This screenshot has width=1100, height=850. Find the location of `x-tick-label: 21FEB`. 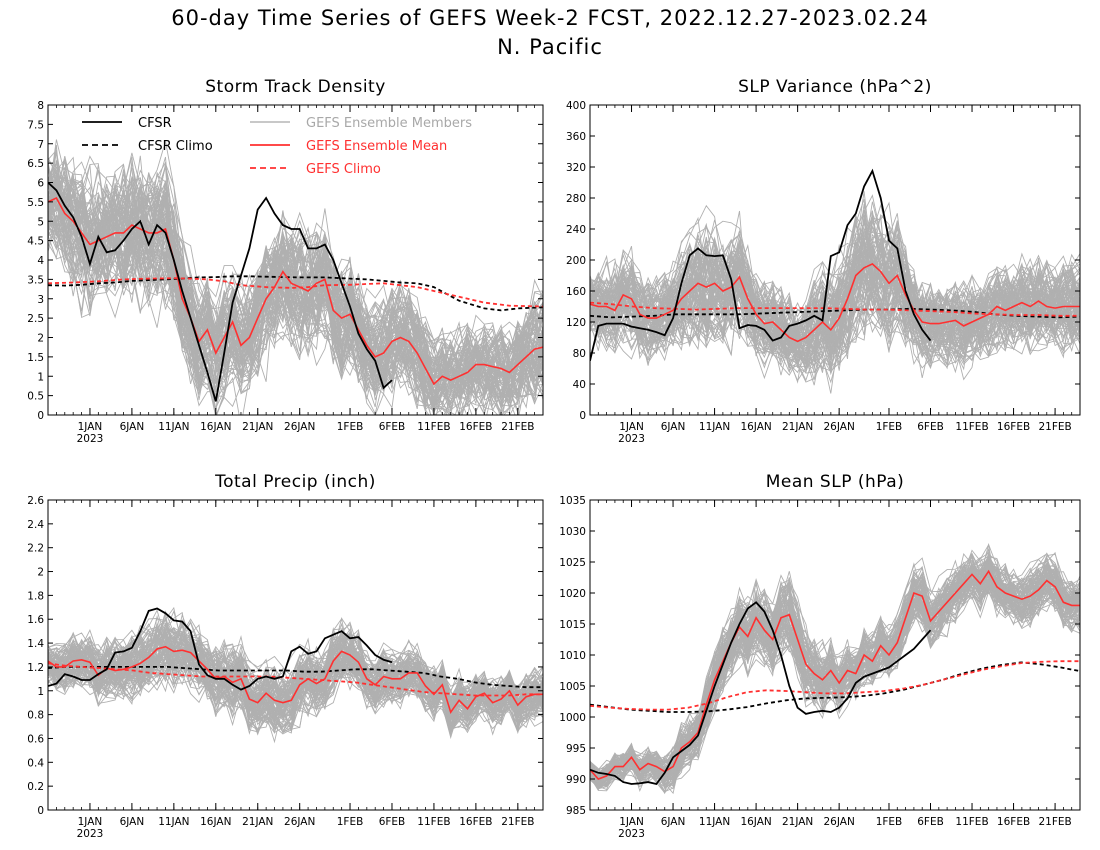

x-tick-label: 21FEB is located at coordinates (517, 427).